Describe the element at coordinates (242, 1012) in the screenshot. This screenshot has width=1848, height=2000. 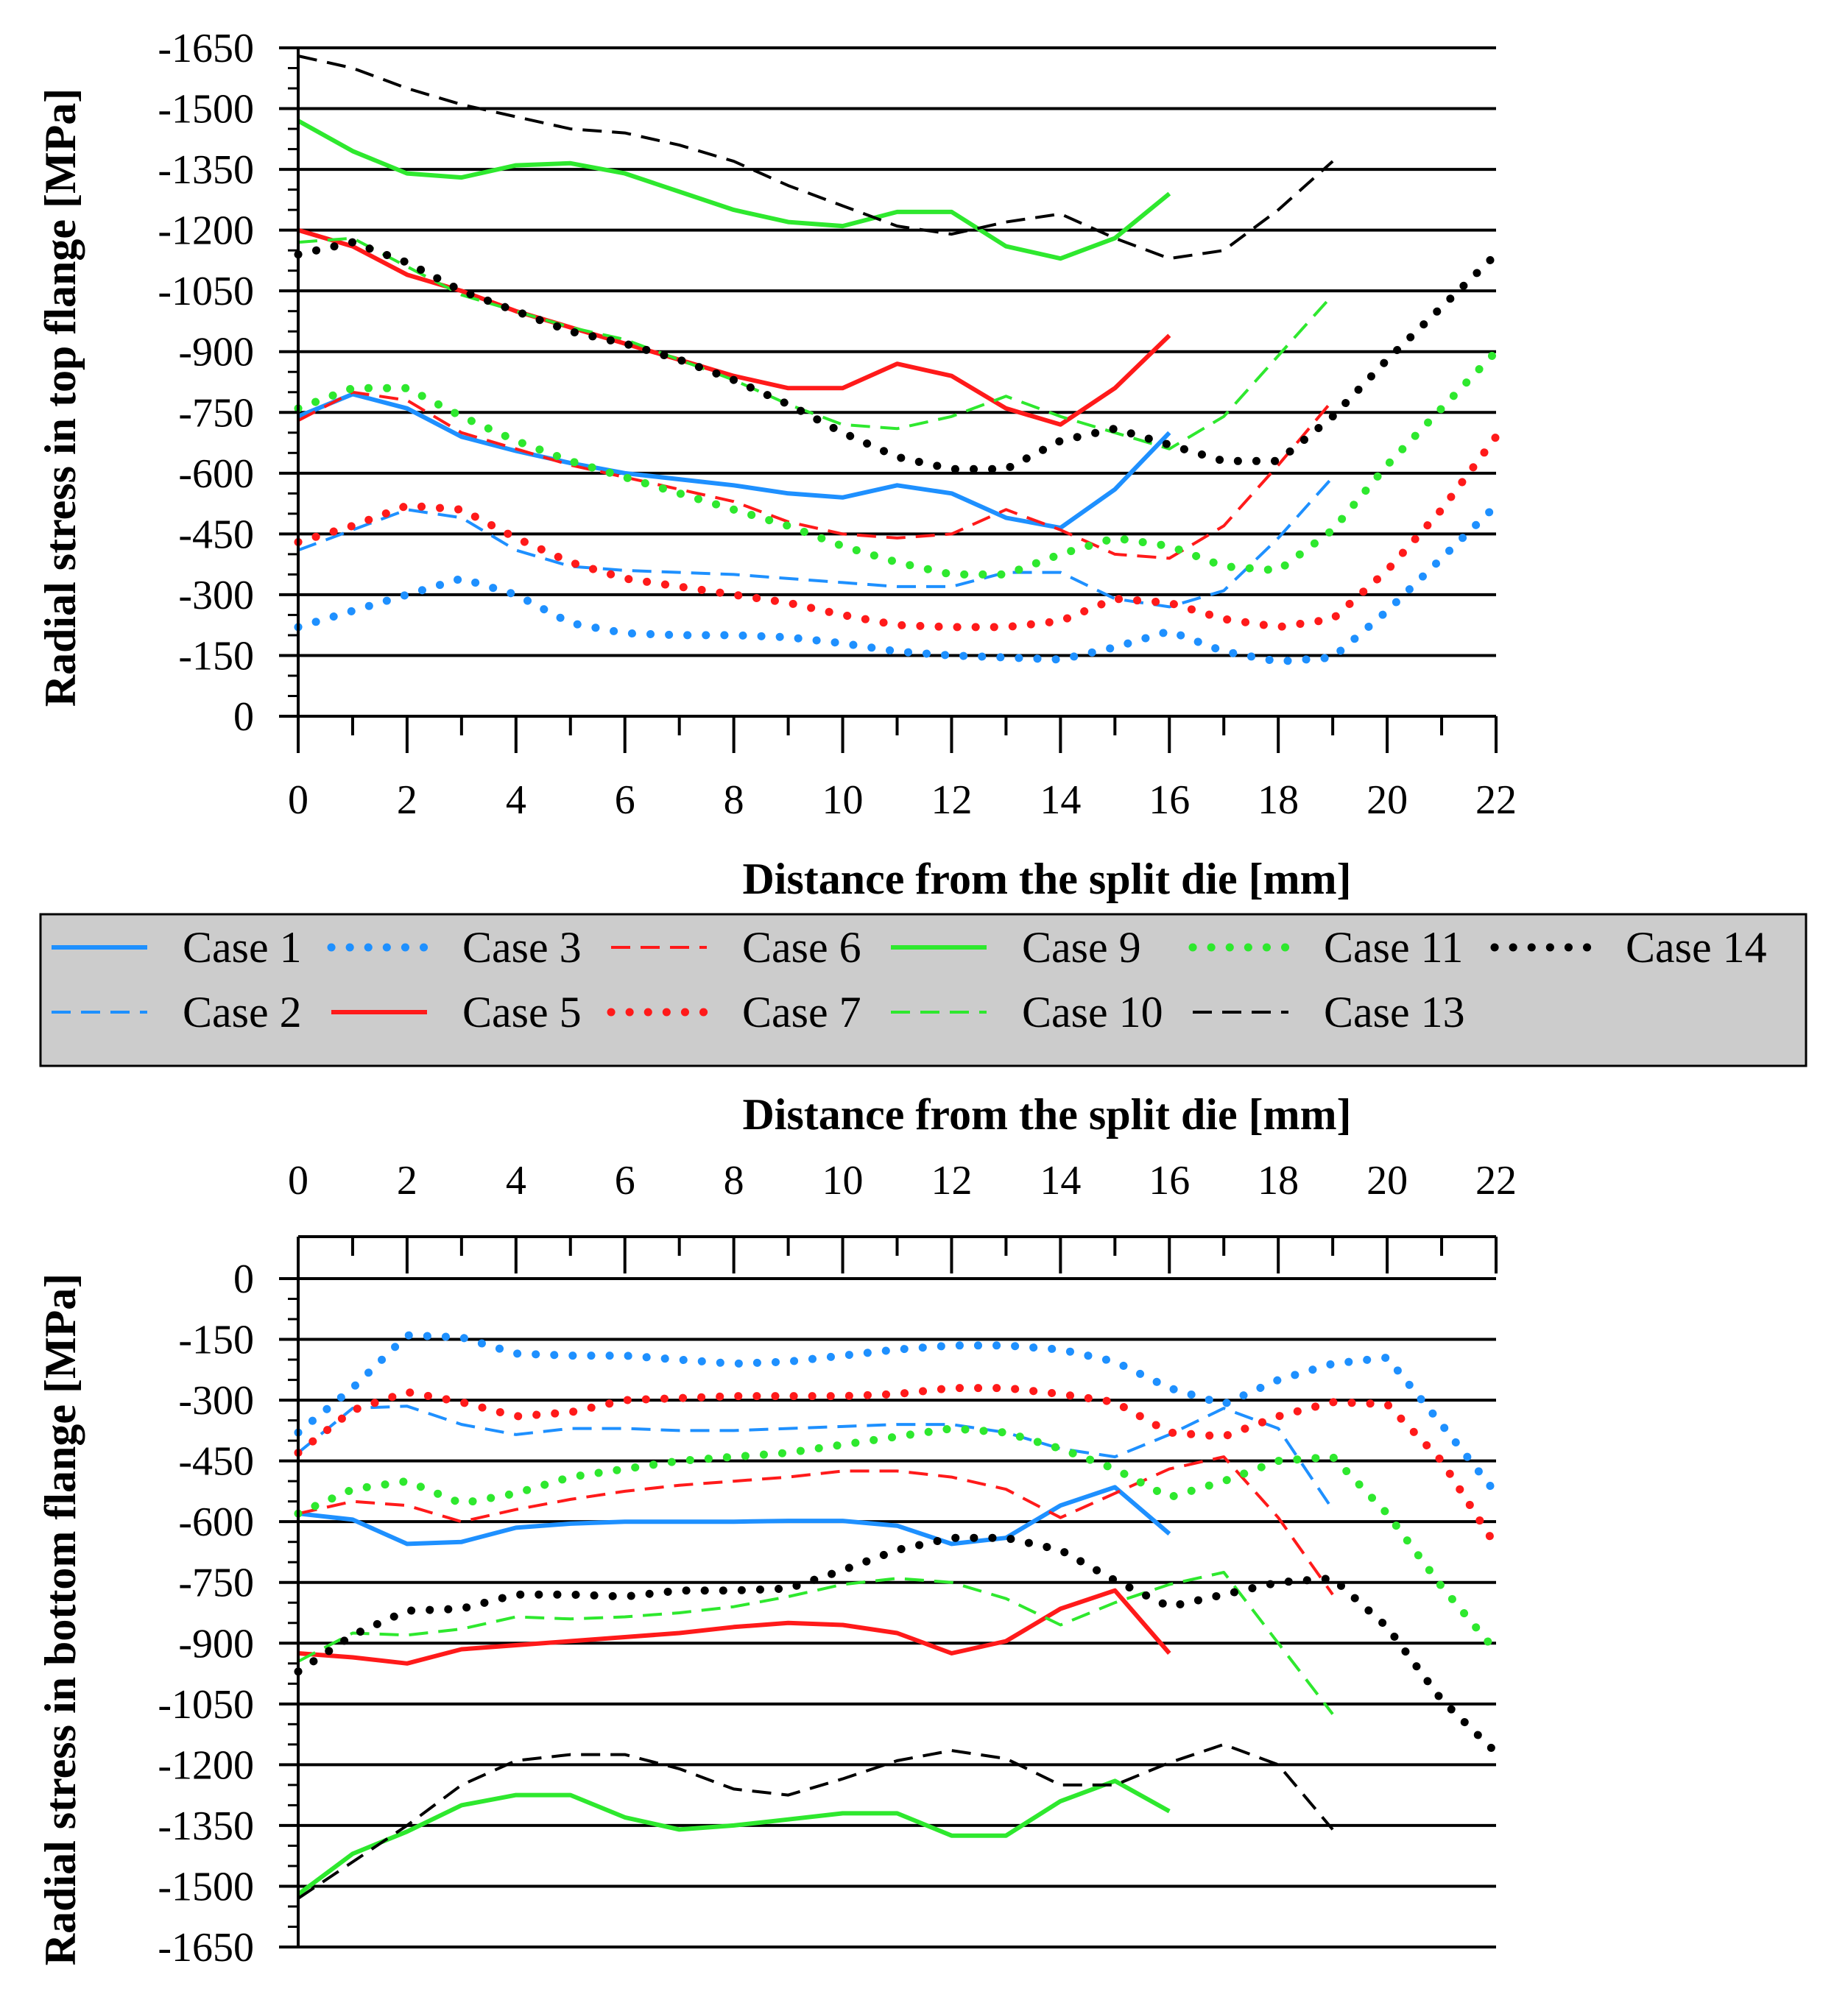
I see `legend-label-case-2: Case 2` at that location.